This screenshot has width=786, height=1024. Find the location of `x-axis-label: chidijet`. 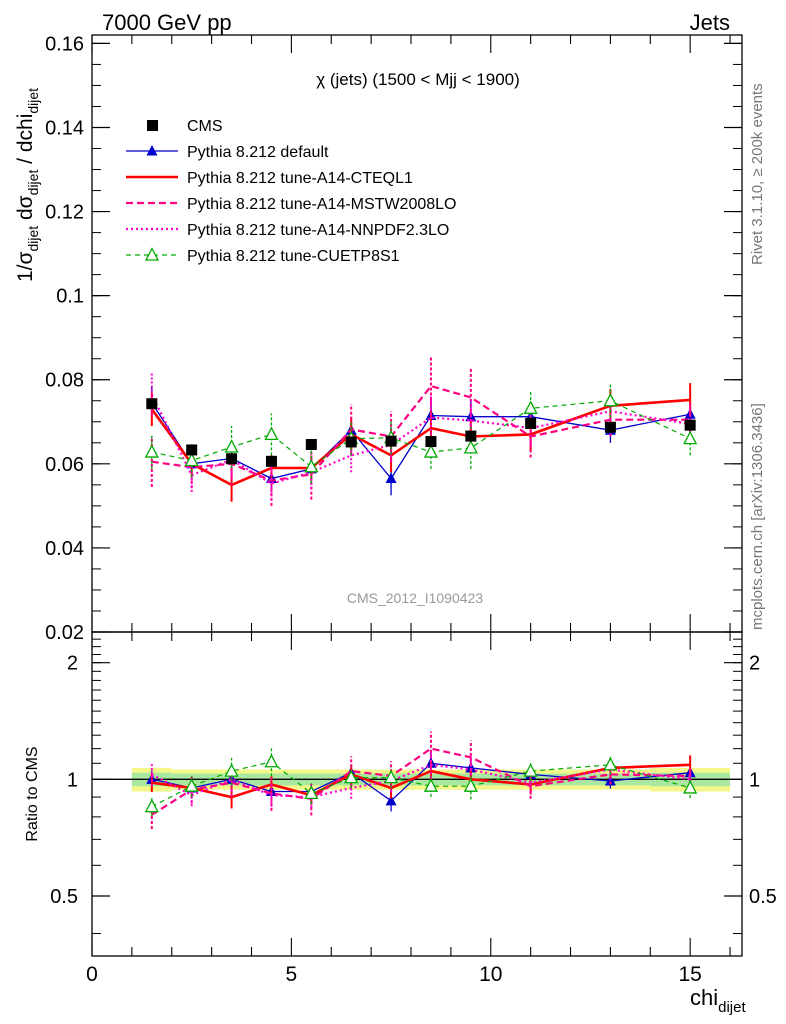

x-axis-label: chidijet is located at coordinates (718, 1000).